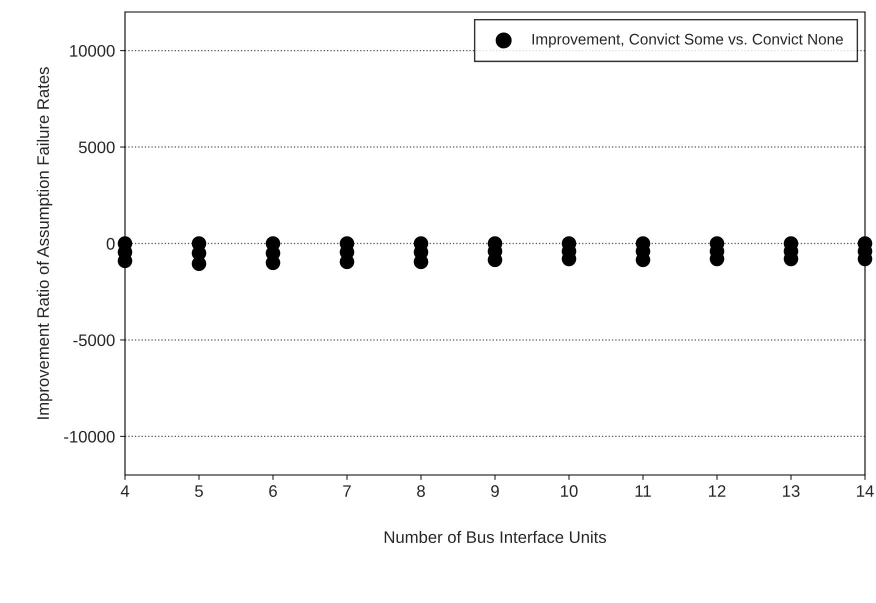 The height and width of the screenshot is (603, 876). What do you see at coordinates (96, 147) in the screenshot?
I see `y-tick-label: 5000` at bounding box center [96, 147].